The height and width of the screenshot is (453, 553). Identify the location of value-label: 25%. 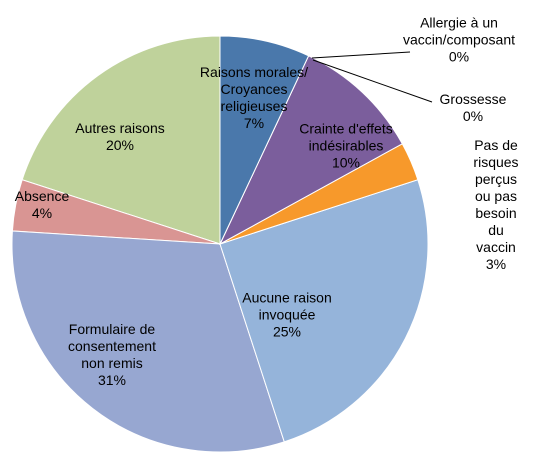
(287, 331).